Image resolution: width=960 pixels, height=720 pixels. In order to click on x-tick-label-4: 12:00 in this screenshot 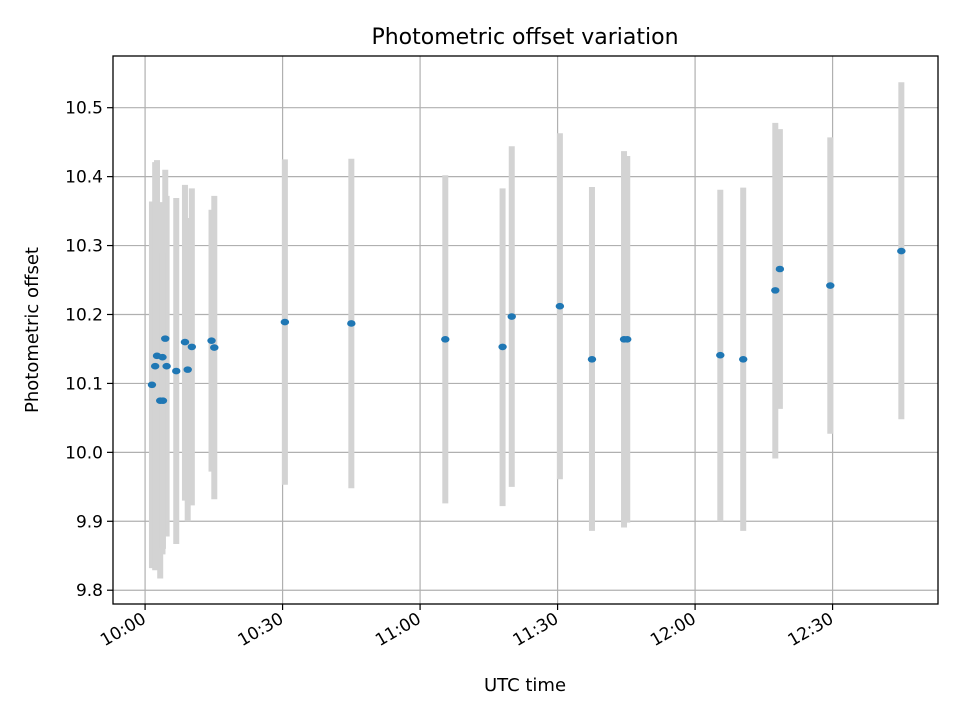, I will do `click(673, 630)`.